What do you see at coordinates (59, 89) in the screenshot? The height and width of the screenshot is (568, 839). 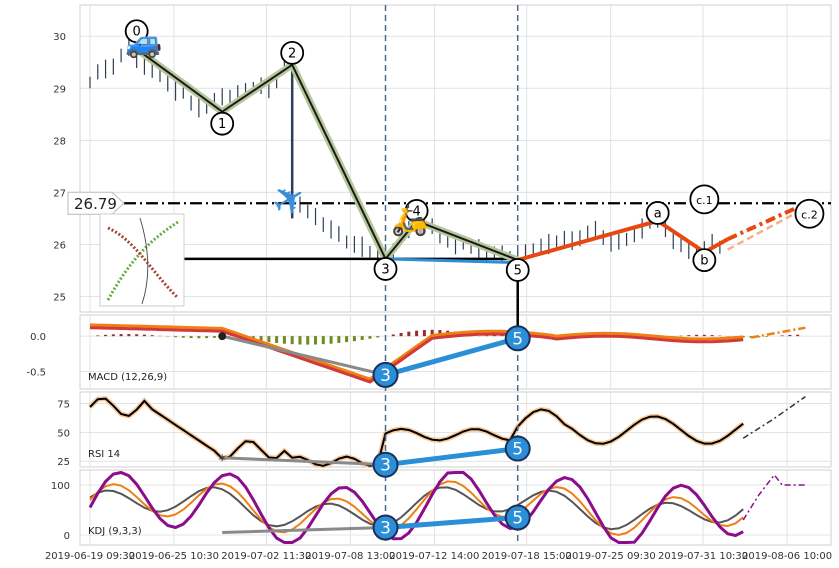 I see `price-y-tick-label: 29` at bounding box center [59, 89].